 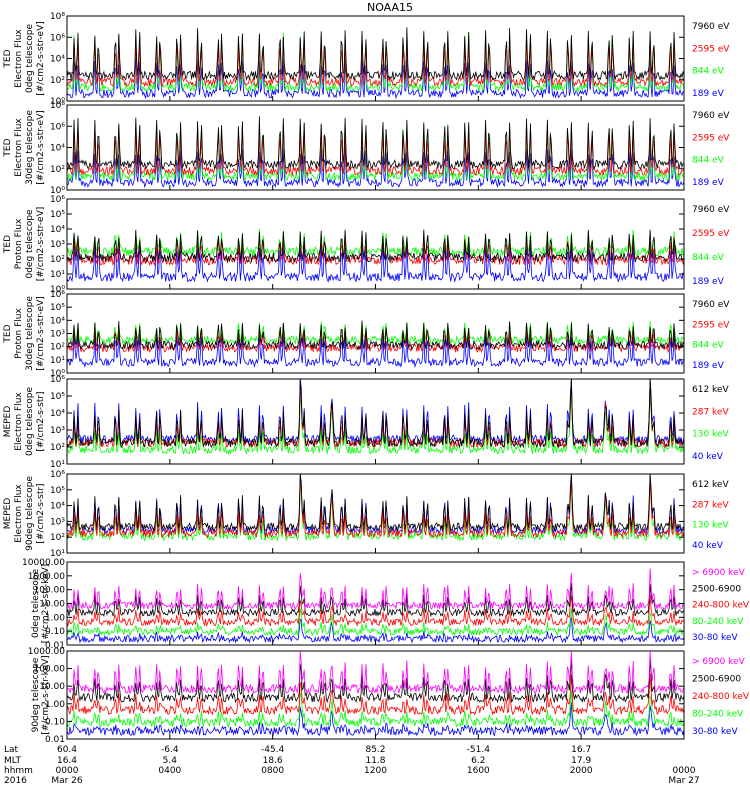 What do you see at coordinates (18, 771) in the screenshot?
I see `x-row-label: hhmm` at bounding box center [18, 771].